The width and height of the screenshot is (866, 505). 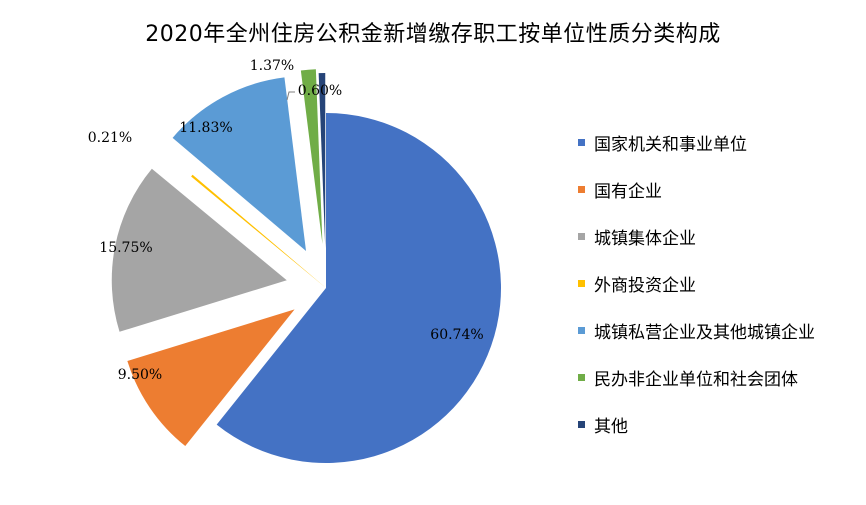 I want to click on chart-title: 2020年全州住房公积金新增缴存职工按单位性质分类构成, so click(x=433, y=34).